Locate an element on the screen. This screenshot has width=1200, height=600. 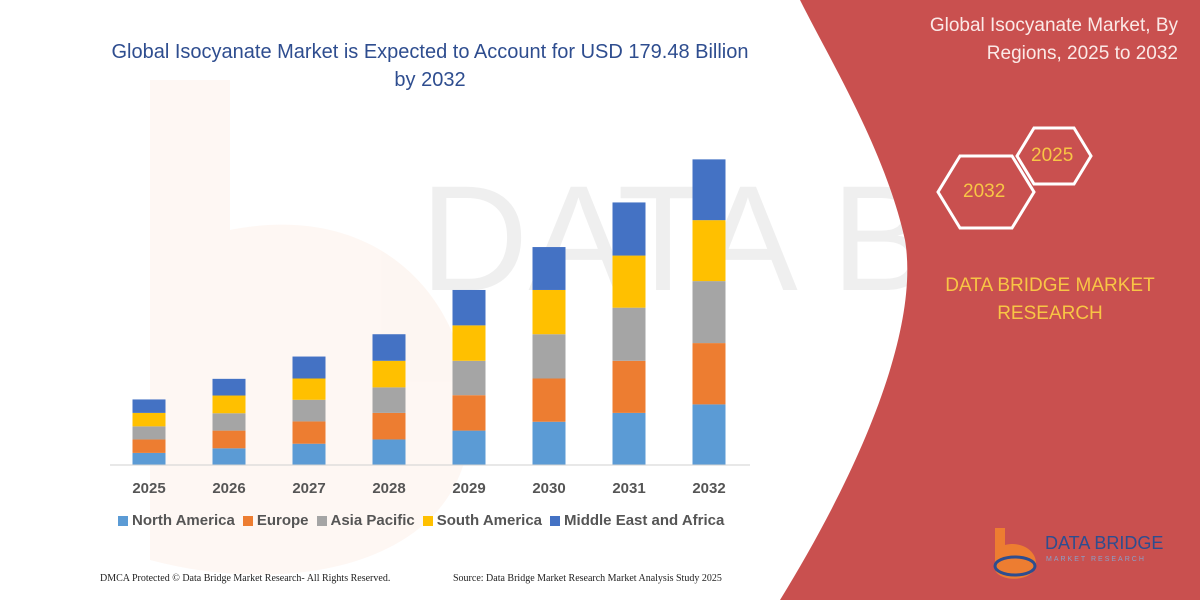
legend-item: South America is located at coordinates (482, 520).